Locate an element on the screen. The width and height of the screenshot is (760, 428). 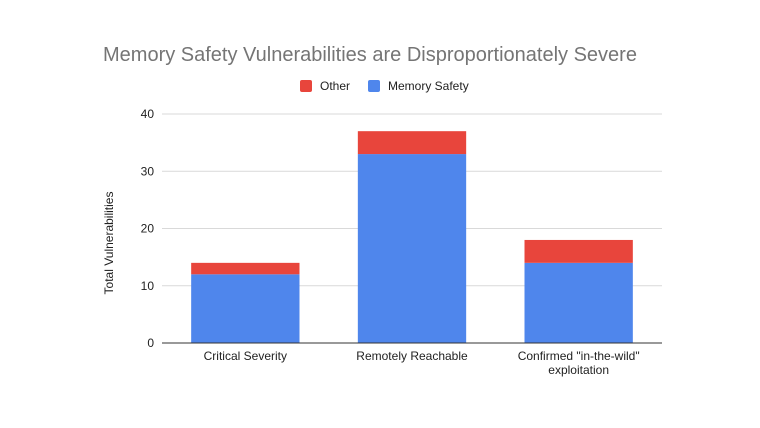
legend: Other Memory Safety is located at coordinates (380, 88).